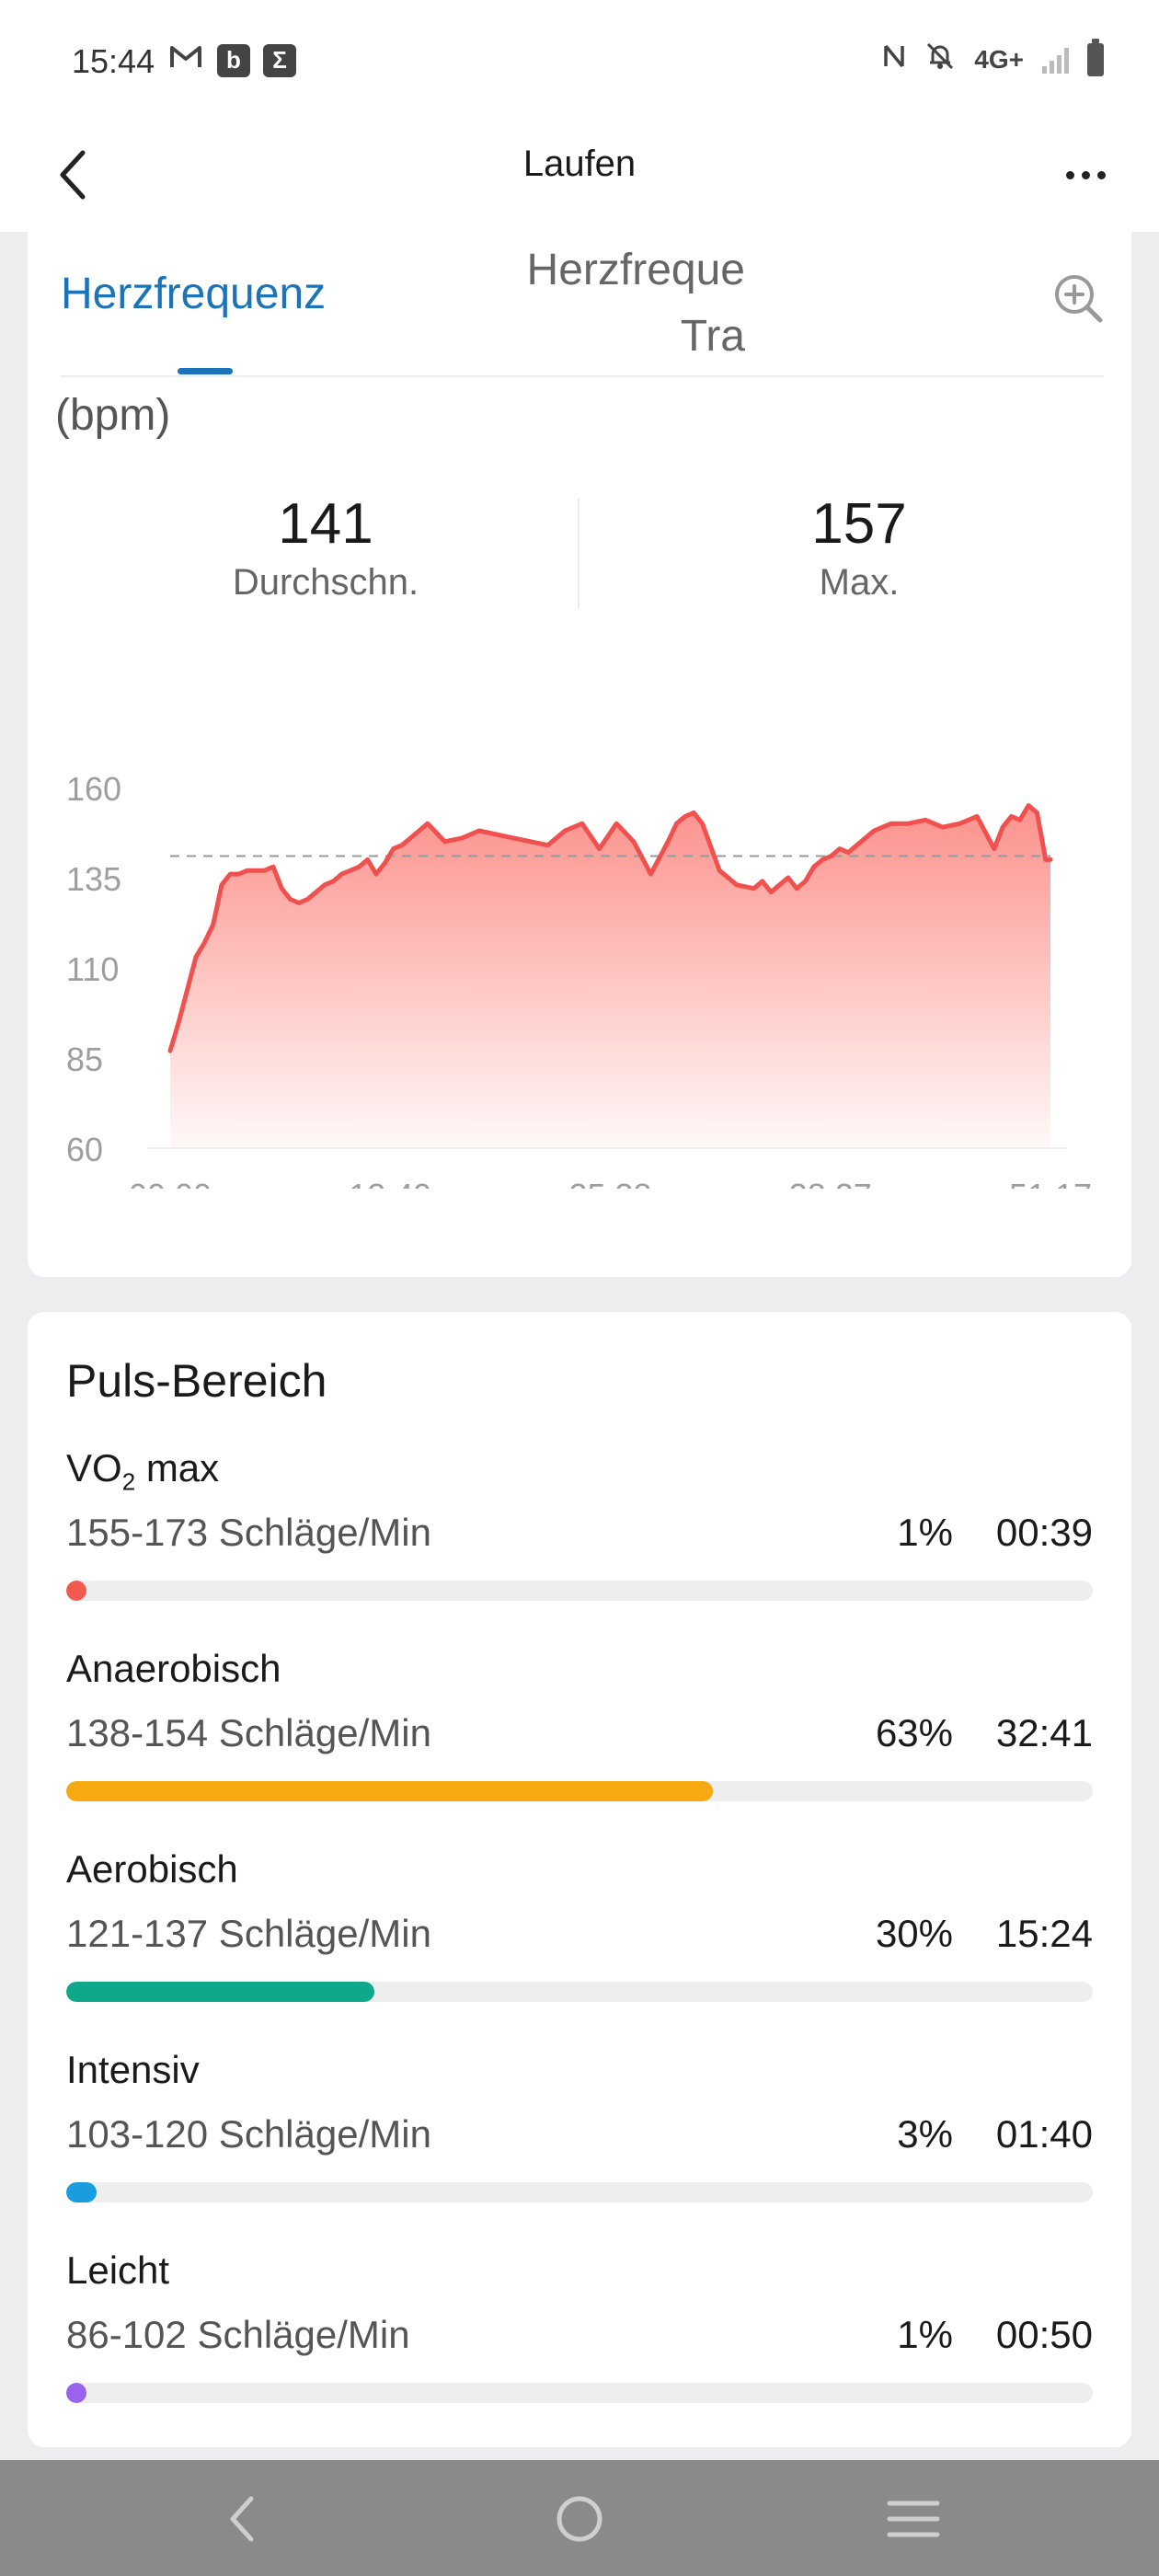 The image size is (1159, 2576). I want to click on zone-name-text: Aerobisch, so click(152, 1869).